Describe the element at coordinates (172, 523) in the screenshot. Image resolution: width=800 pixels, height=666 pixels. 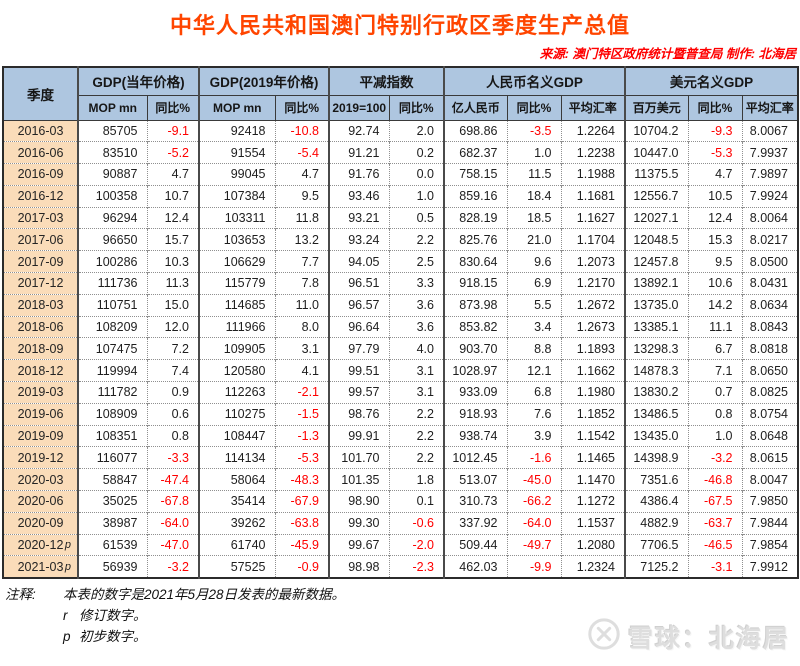
I see `value-cell: -64.0` at that location.